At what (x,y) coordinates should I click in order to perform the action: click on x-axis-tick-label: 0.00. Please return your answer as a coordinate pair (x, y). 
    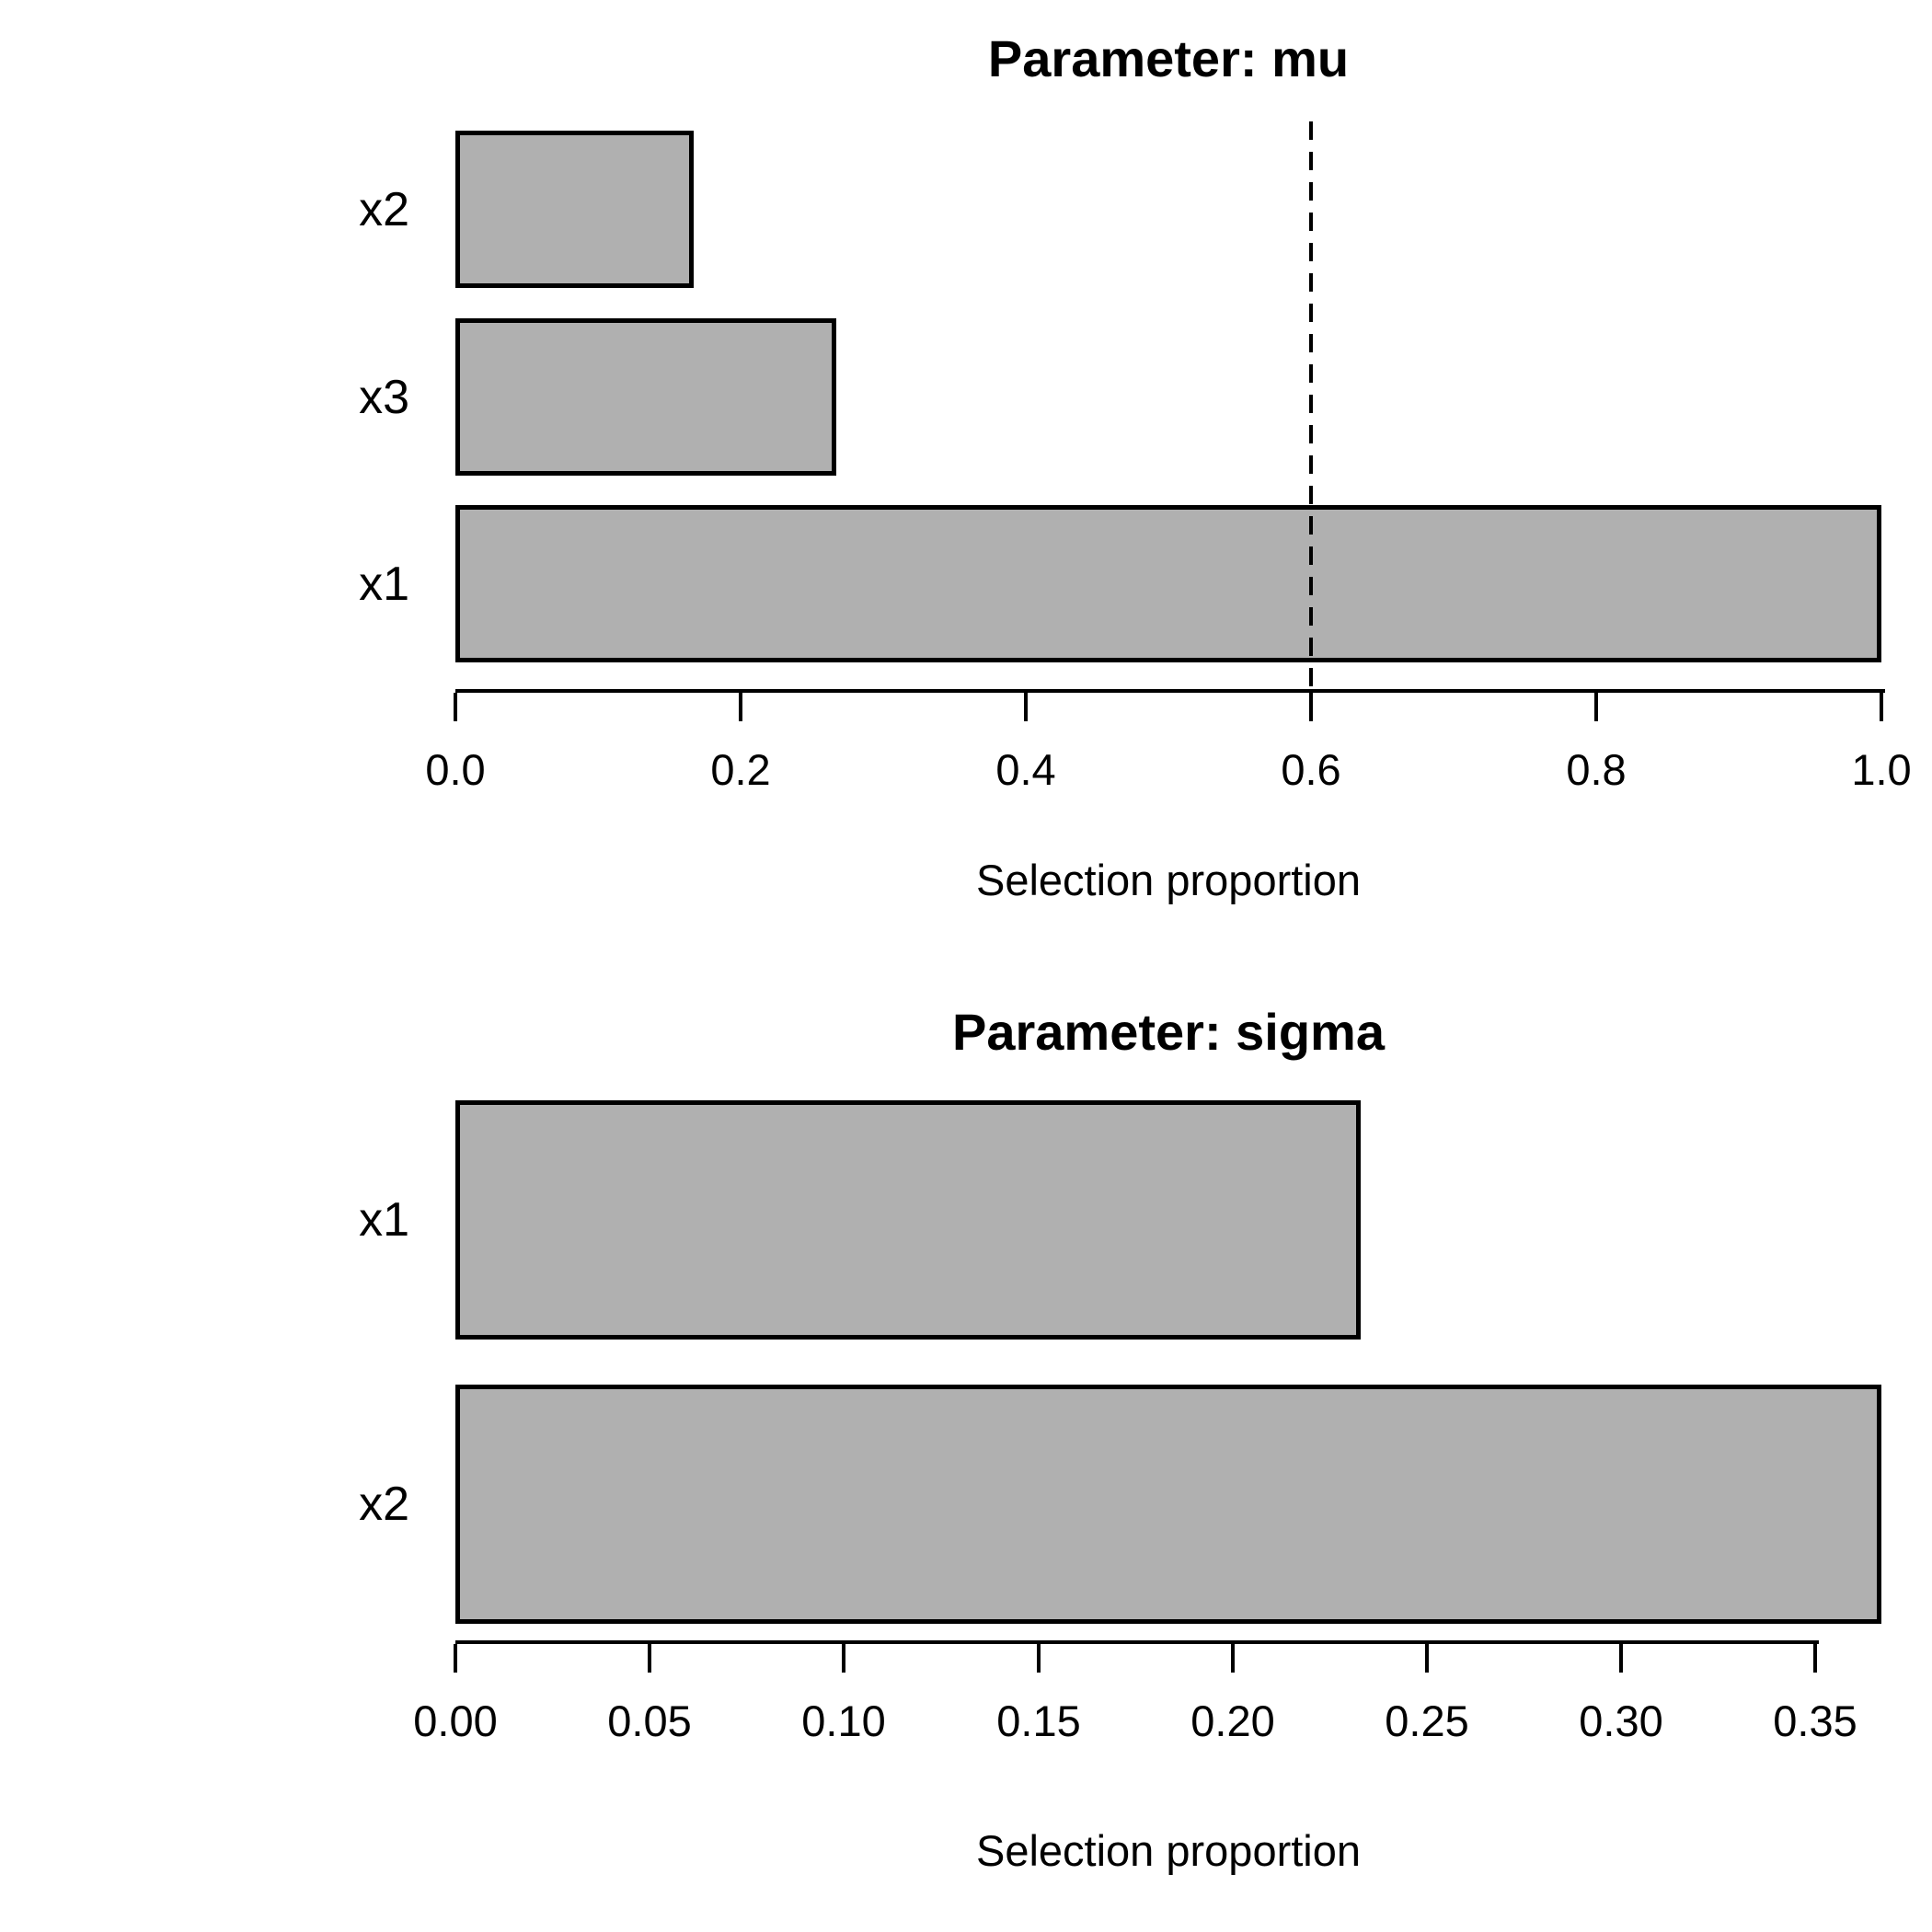
    Looking at the image, I should click on (455, 1720).